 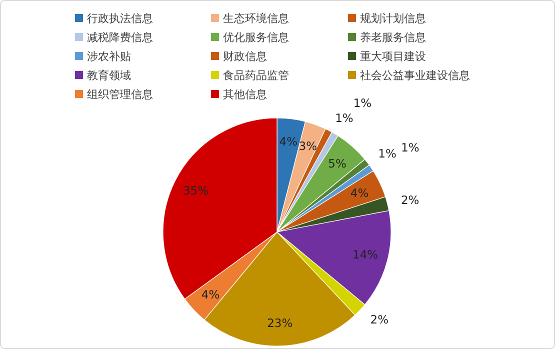 I want to click on data-label: 5%, so click(x=337, y=163).